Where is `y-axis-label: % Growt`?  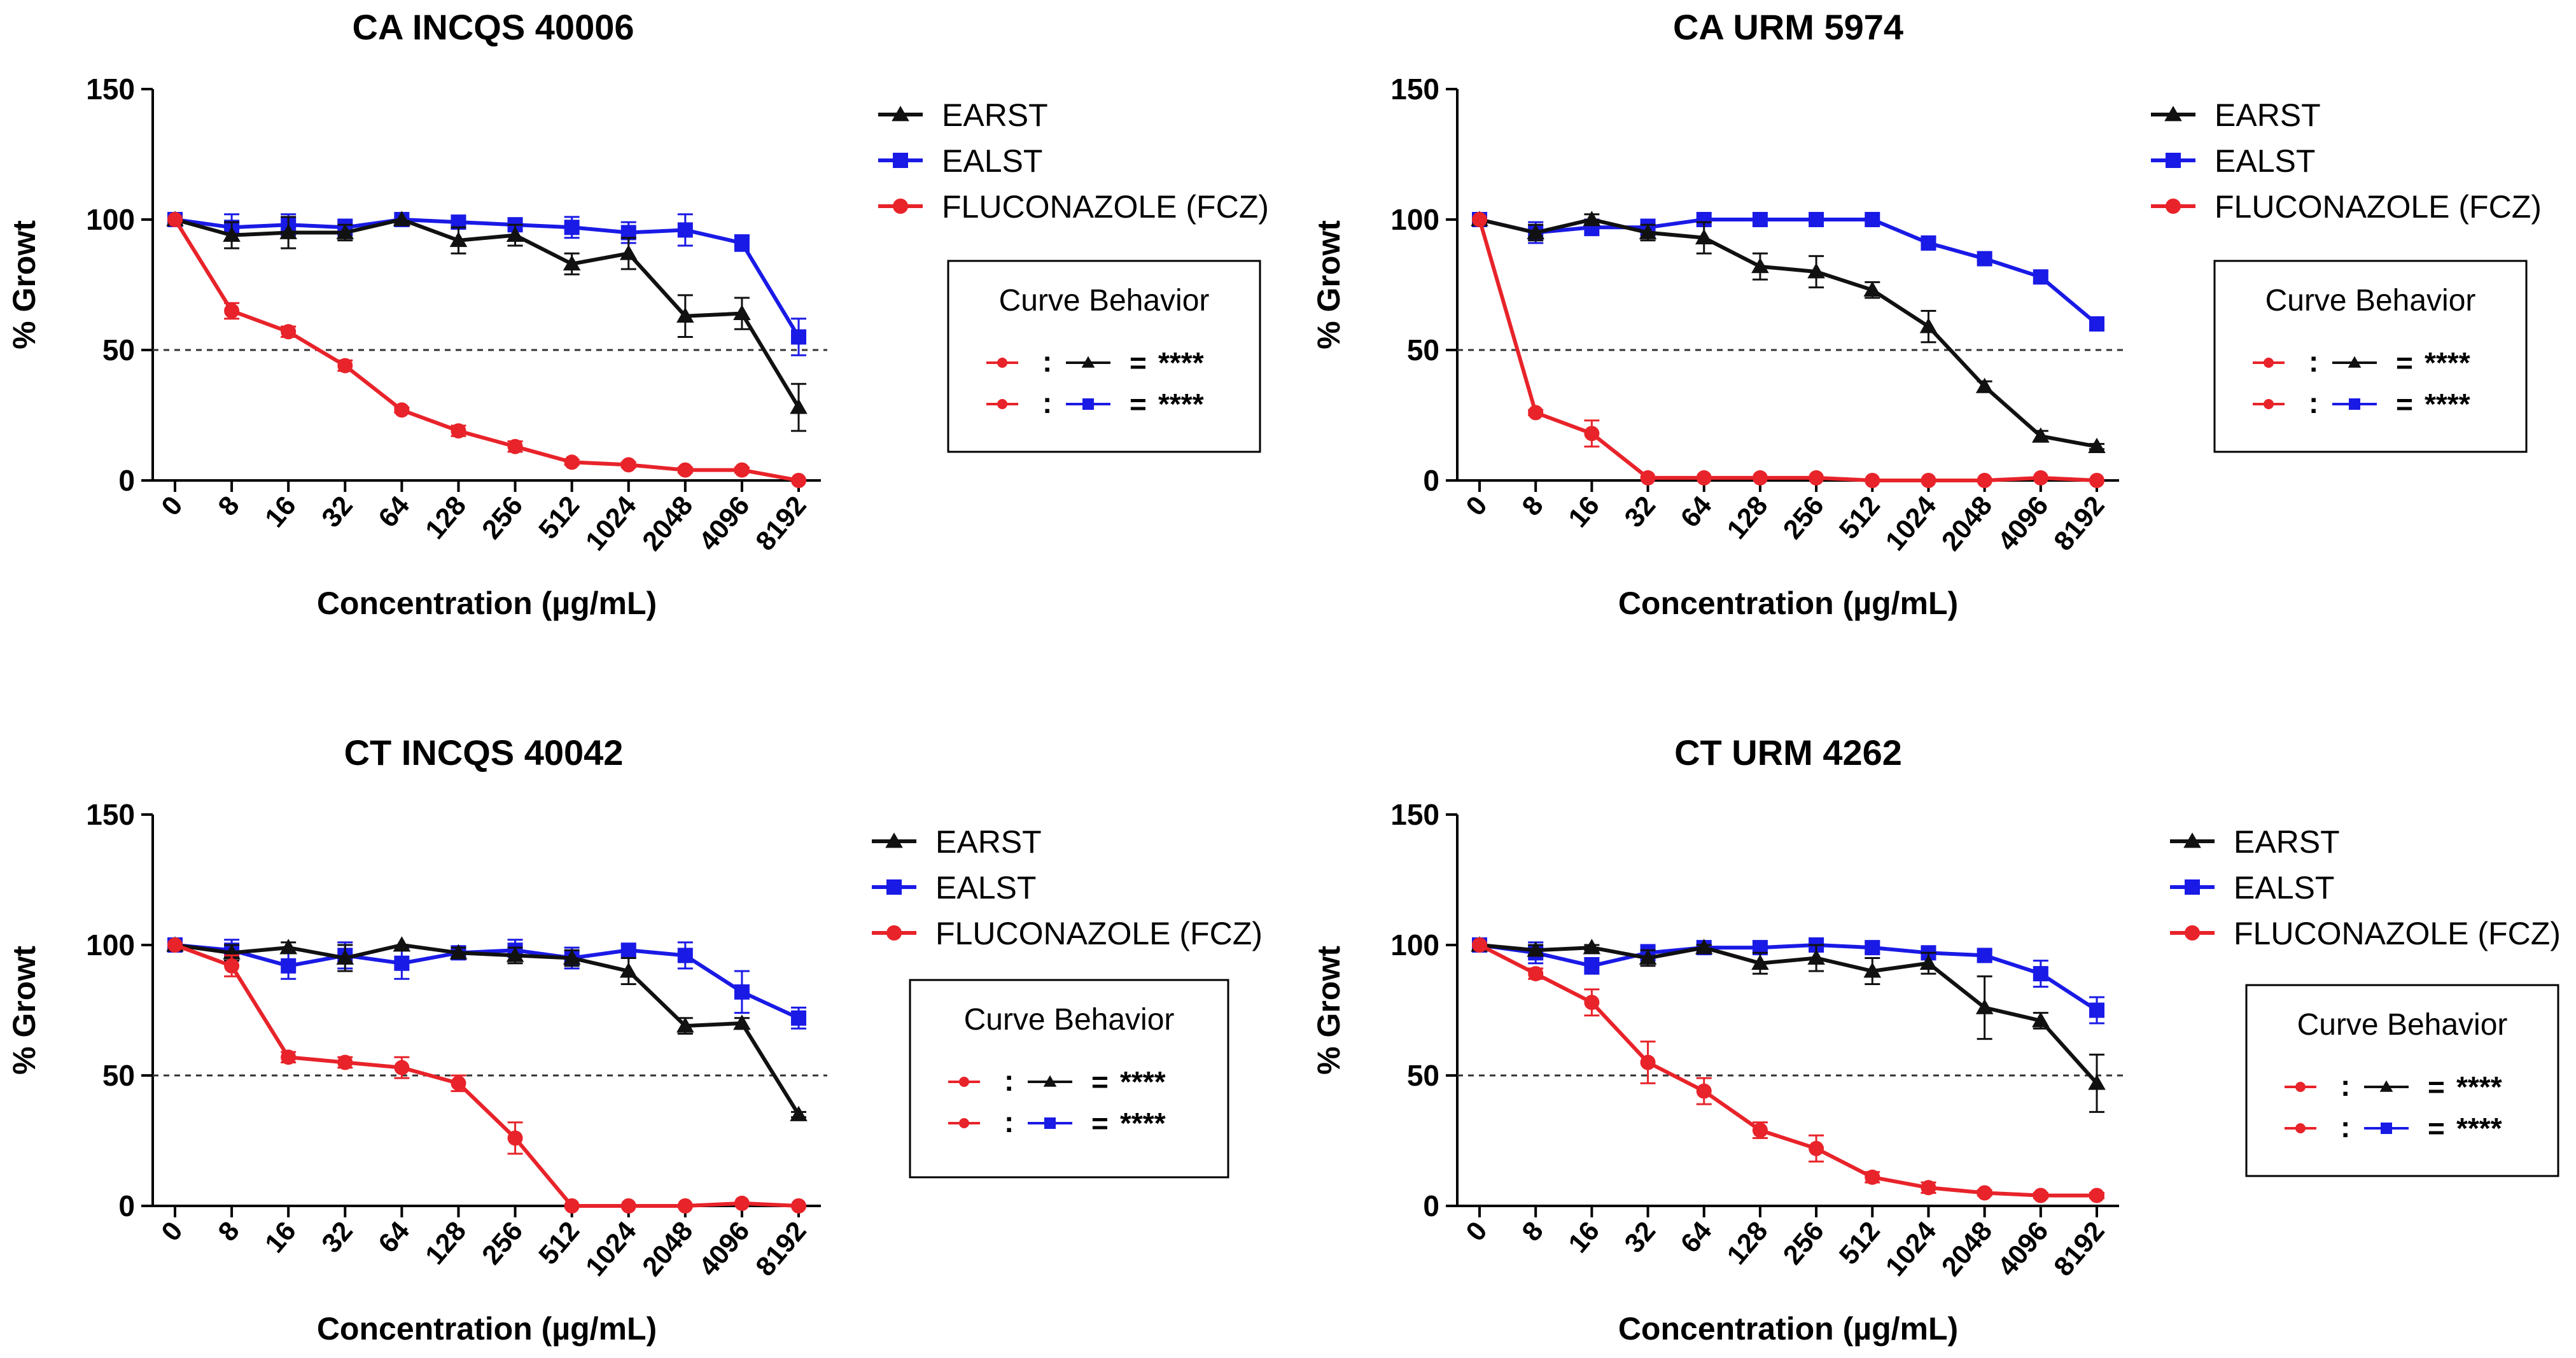
y-axis-label: % Growt is located at coordinates (24, 1010).